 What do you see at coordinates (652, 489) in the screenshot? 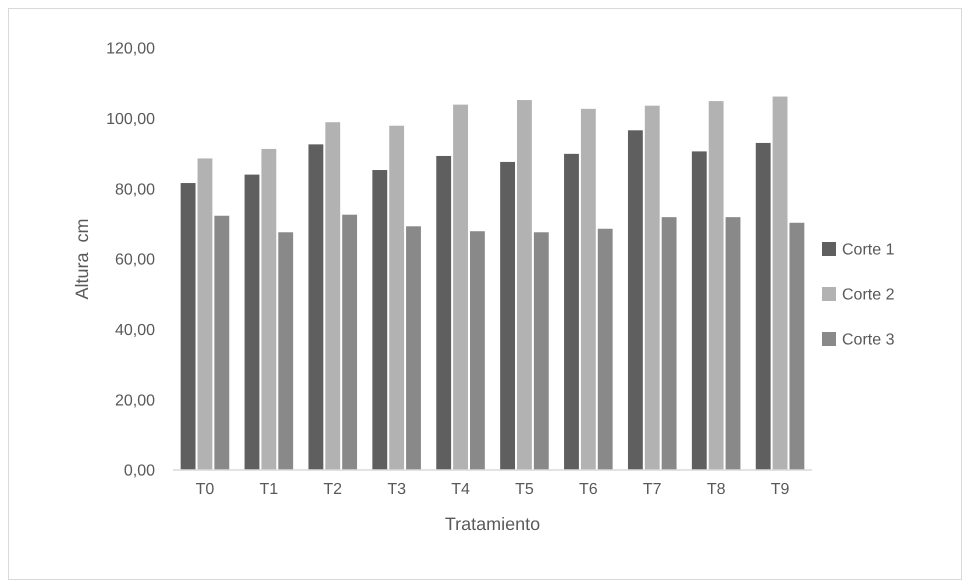
I see `x-tick-label: T7` at bounding box center [652, 489].